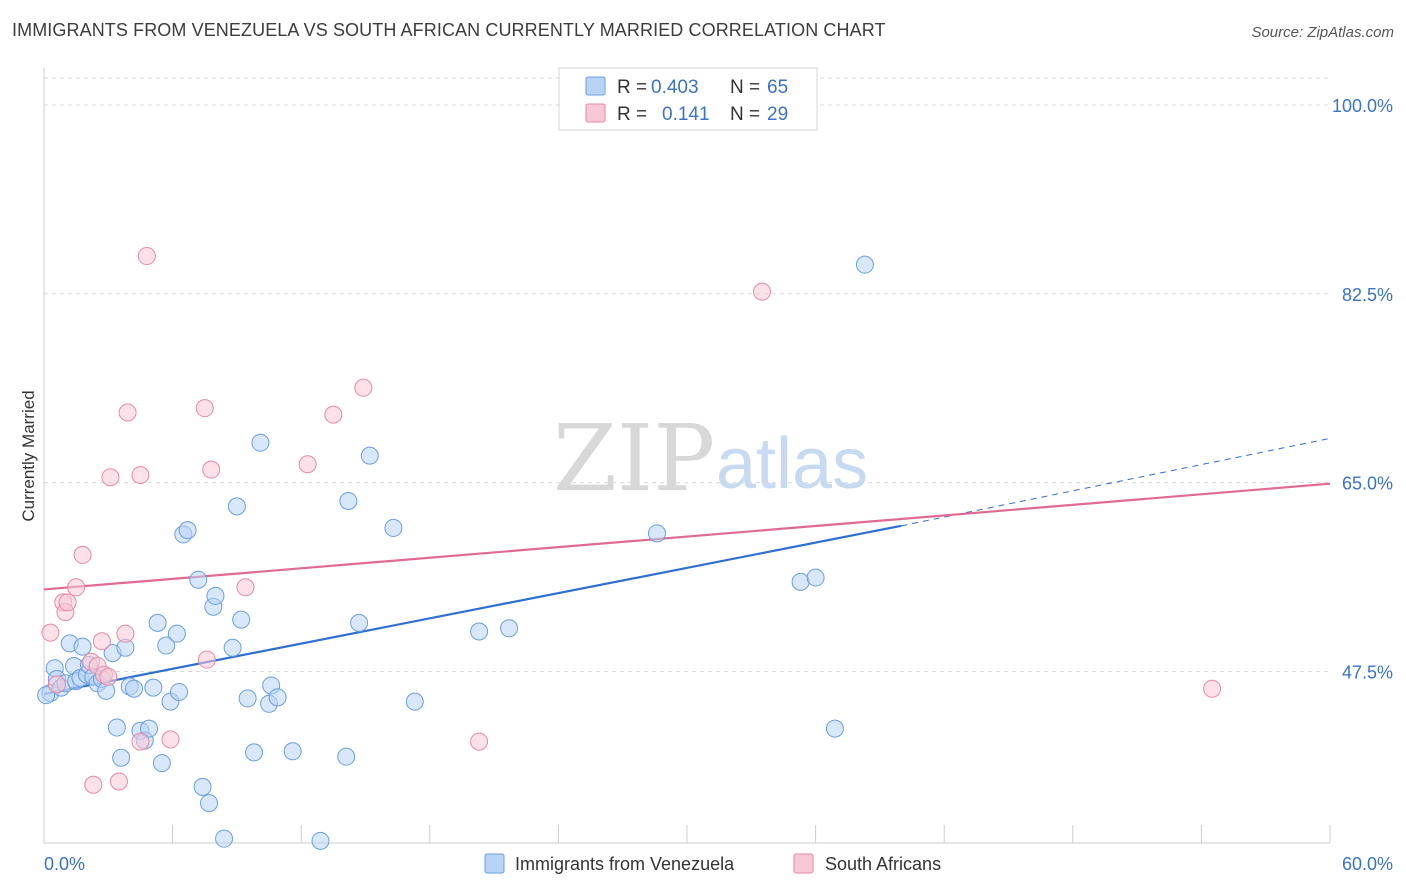  What do you see at coordinates (634, 458) in the screenshot?
I see `watermark-zip: ZIP` at bounding box center [634, 458].